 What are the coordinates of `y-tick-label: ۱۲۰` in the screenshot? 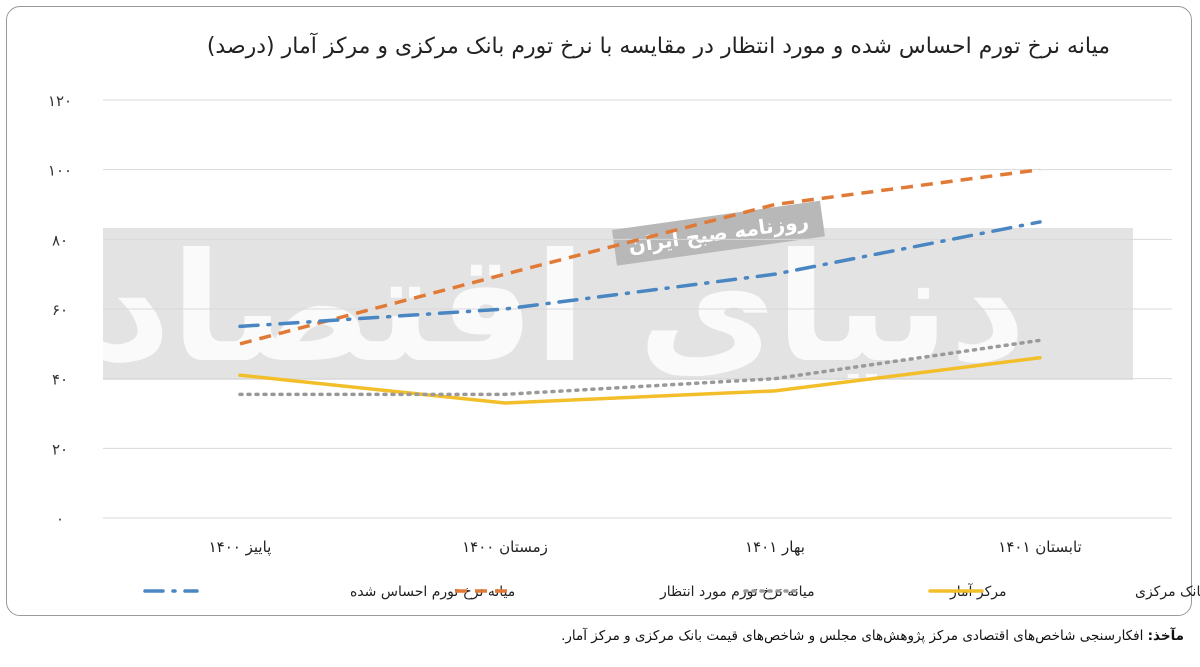 It's located at (60, 101).